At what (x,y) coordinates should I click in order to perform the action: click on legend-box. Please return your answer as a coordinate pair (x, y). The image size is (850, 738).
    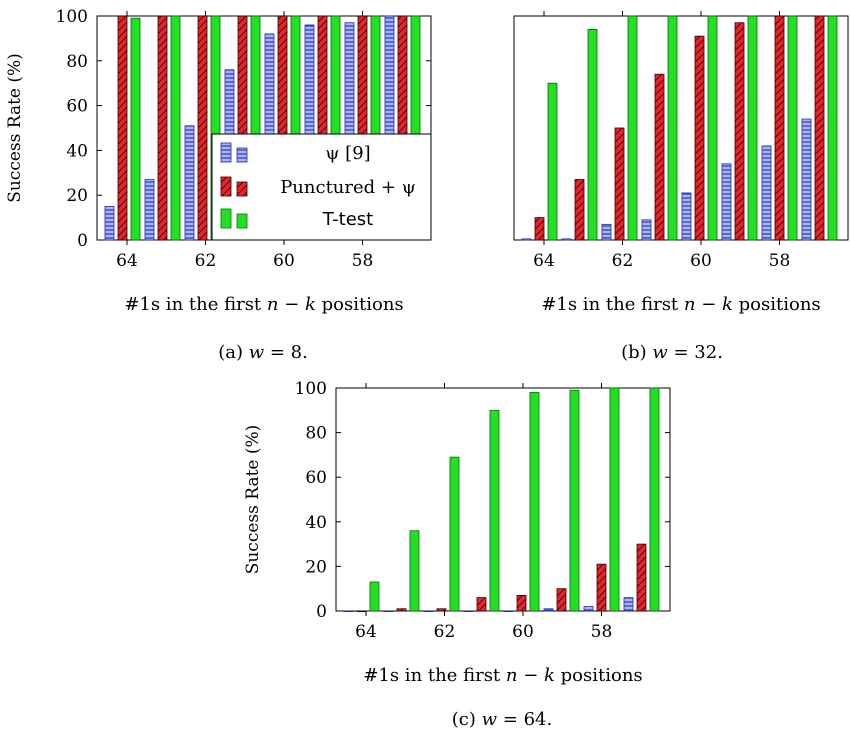
    Looking at the image, I should click on (321, 187).